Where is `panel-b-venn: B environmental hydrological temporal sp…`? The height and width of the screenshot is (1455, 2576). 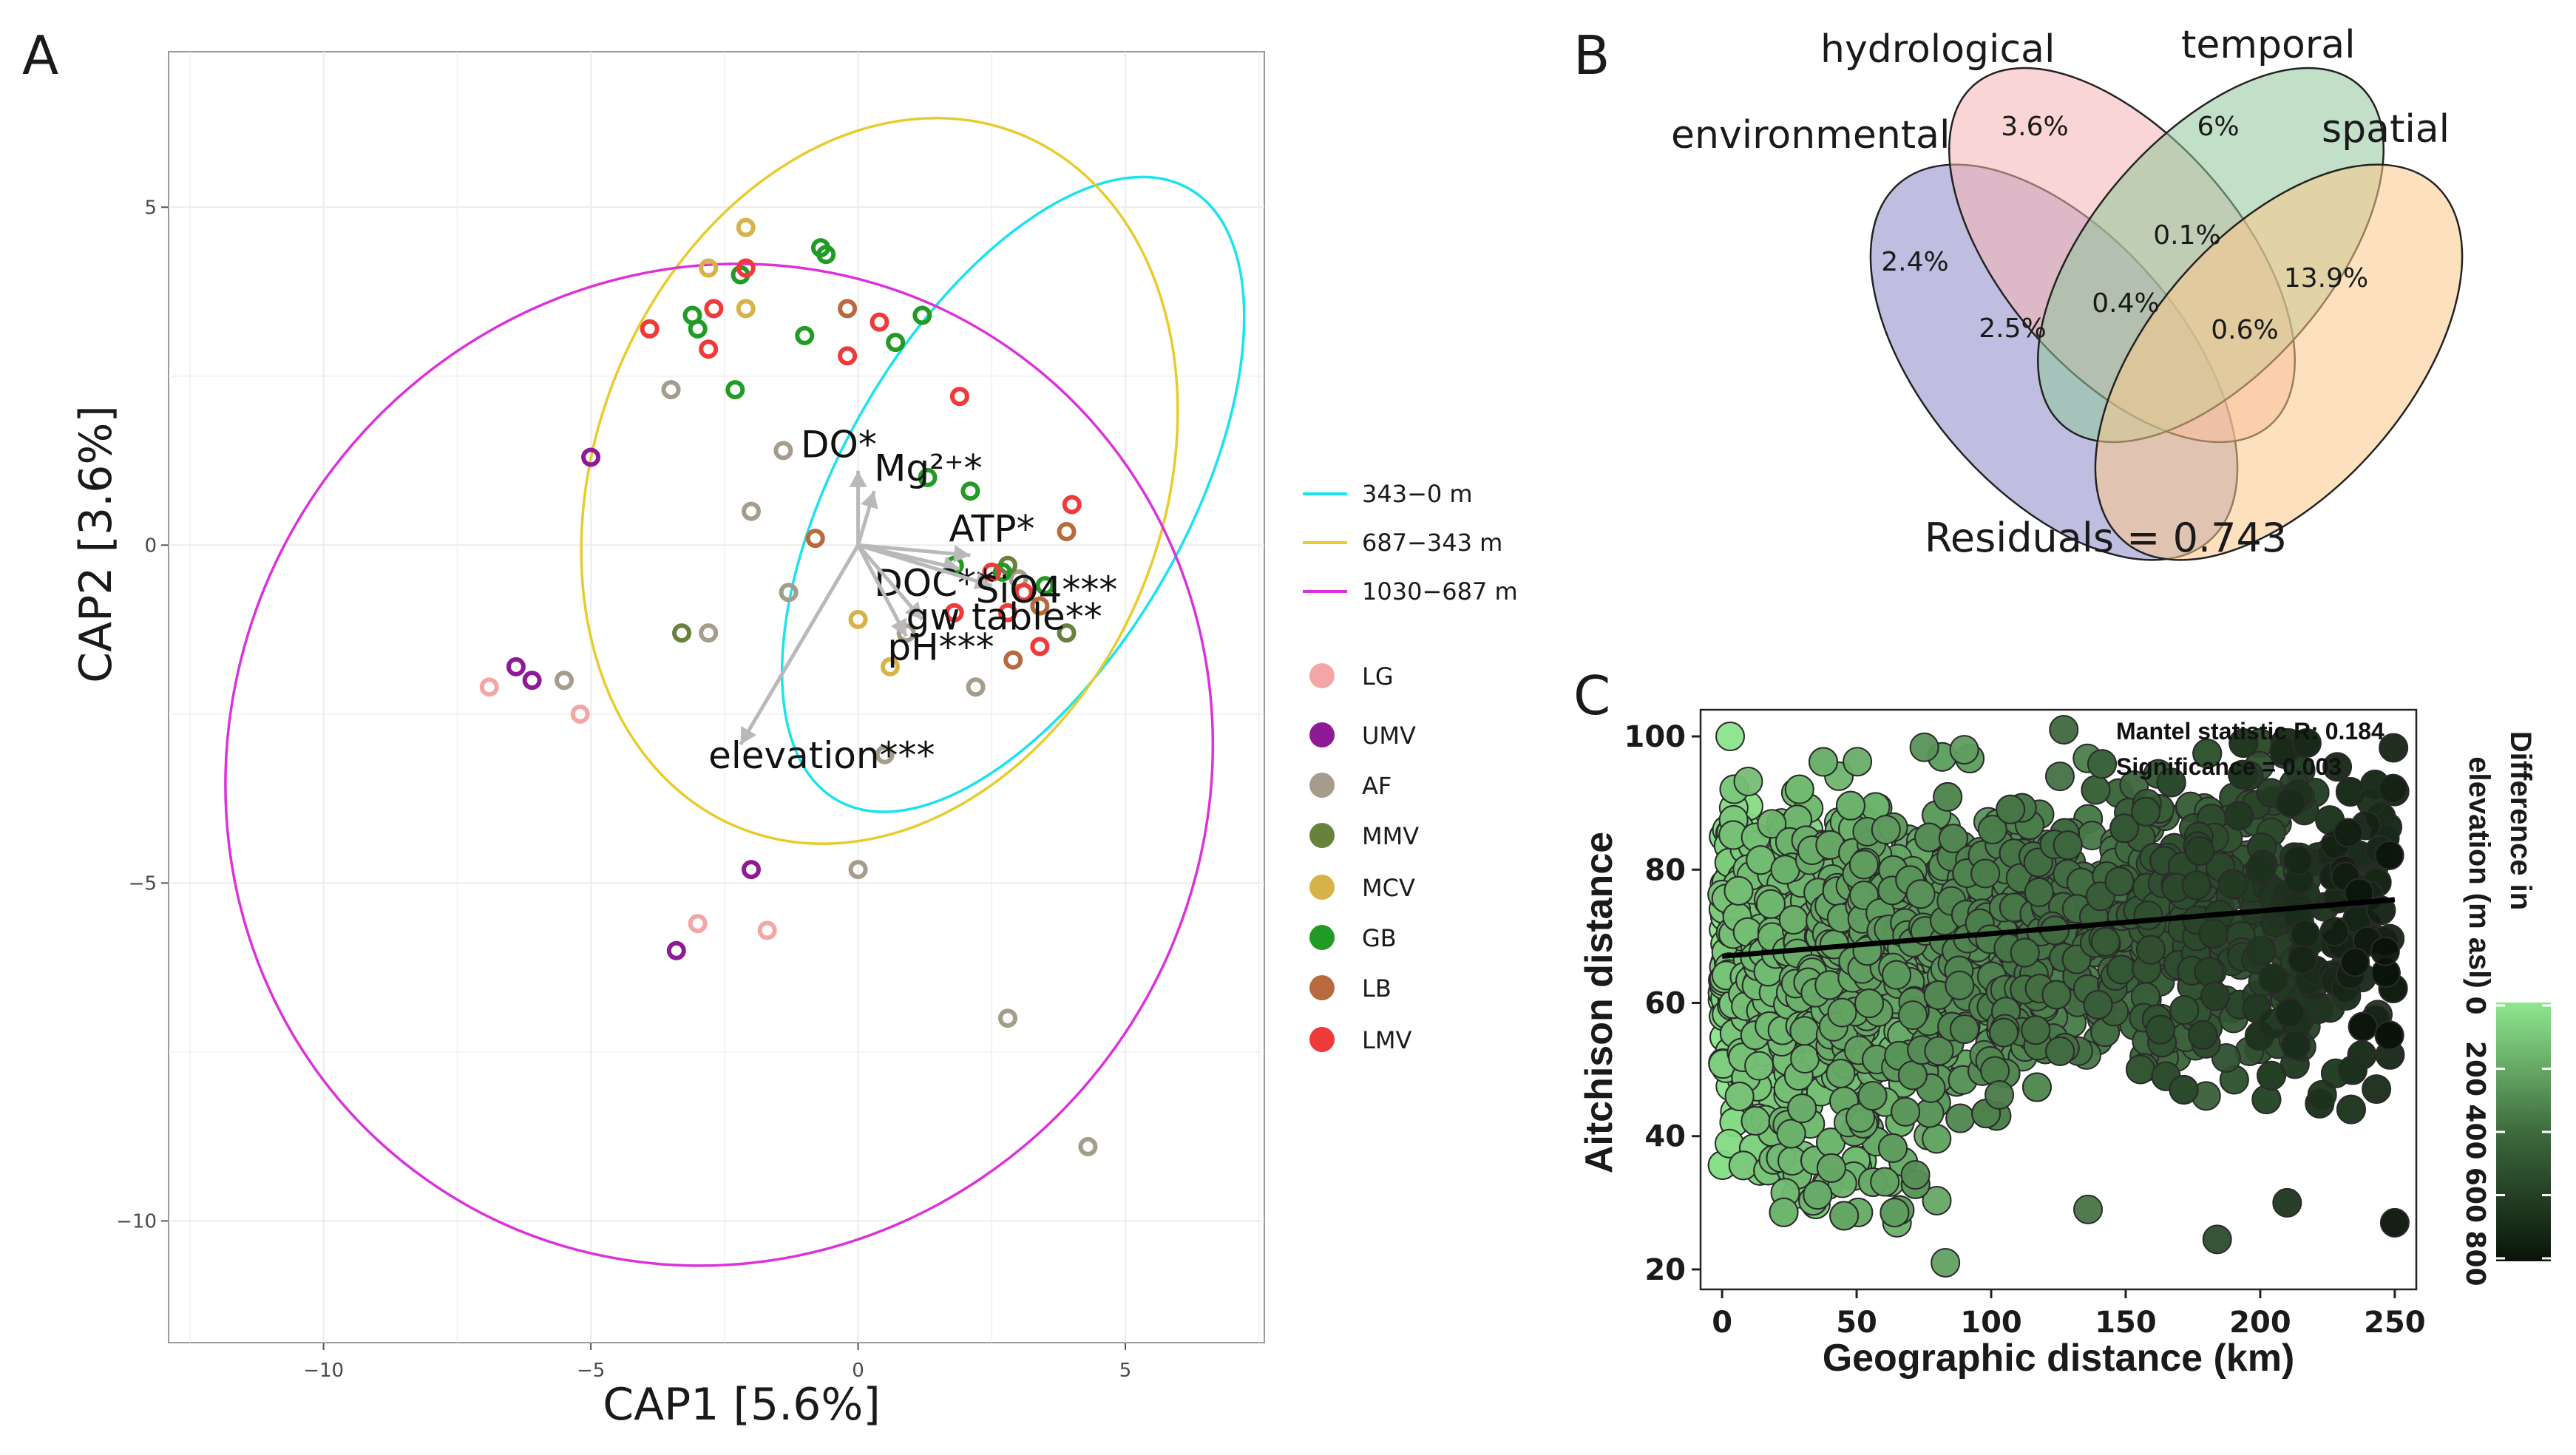
panel-b-venn: B environmental hydrological temporal sp… is located at coordinates (2018, 292).